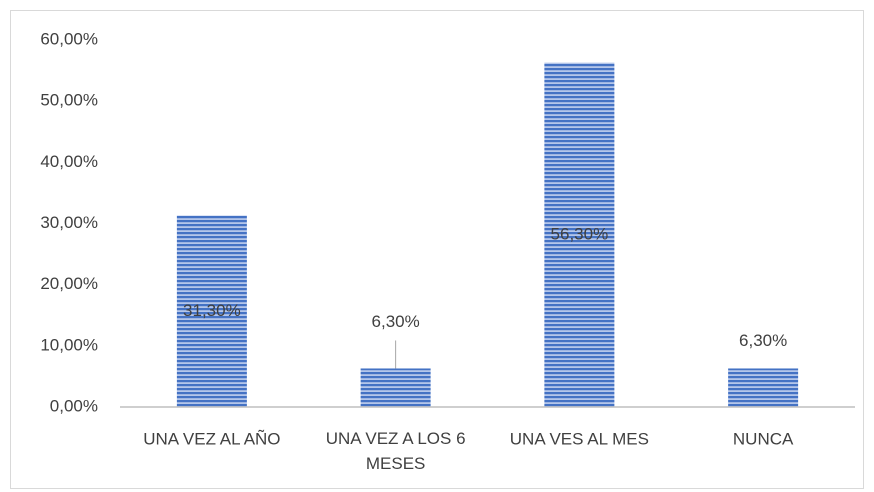 The image size is (874, 492). I want to click on y-tick-label: 50,00%, so click(69, 100).